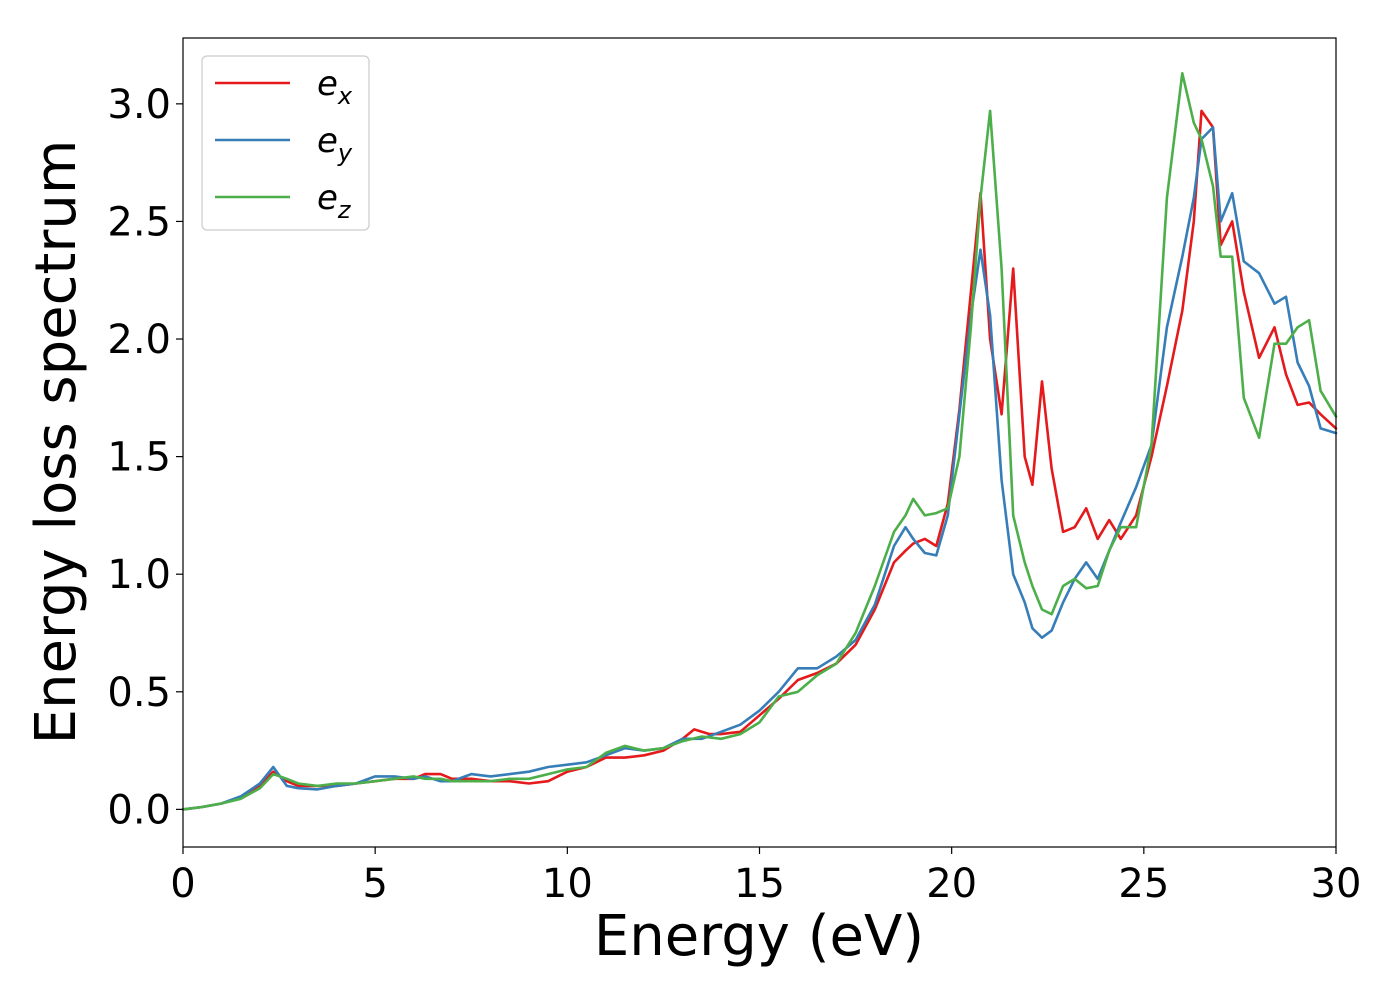 The width and height of the screenshot is (1400, 1000). I want to click on legend-entry-e-y: ey, so click(284, 144).